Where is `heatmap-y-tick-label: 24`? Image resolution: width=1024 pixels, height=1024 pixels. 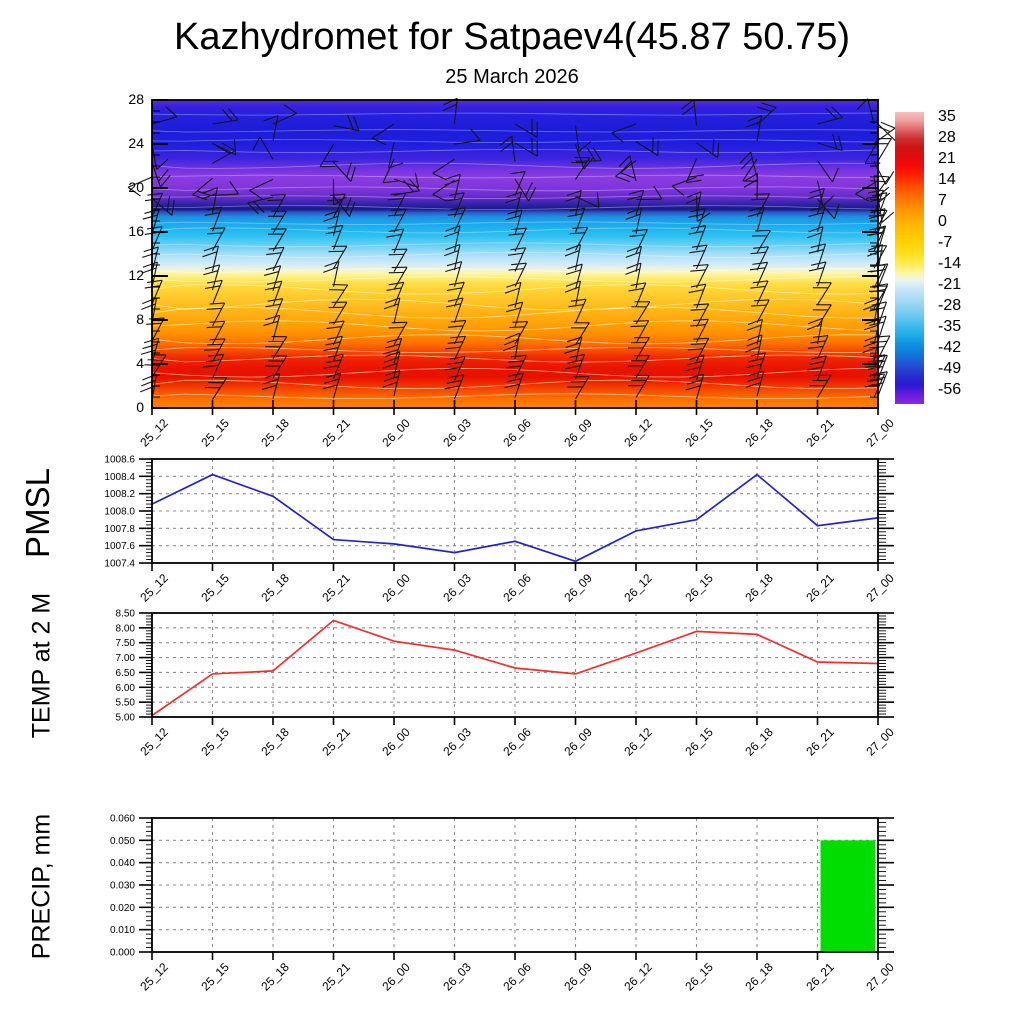
heatmap-y-tick-label: 24 is located at coordinates (136, 143).